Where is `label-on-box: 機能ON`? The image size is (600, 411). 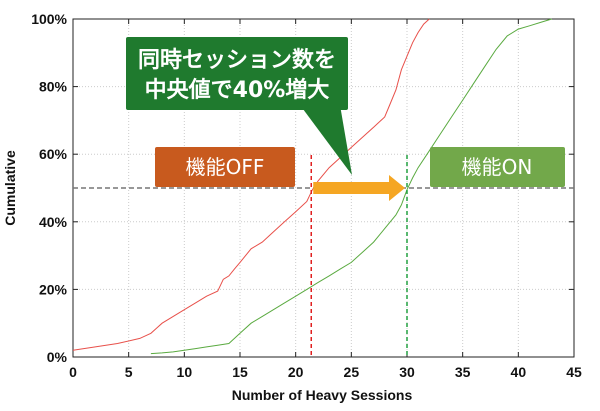
label-on-box: 機能ON is located at coordinates (497, 167).